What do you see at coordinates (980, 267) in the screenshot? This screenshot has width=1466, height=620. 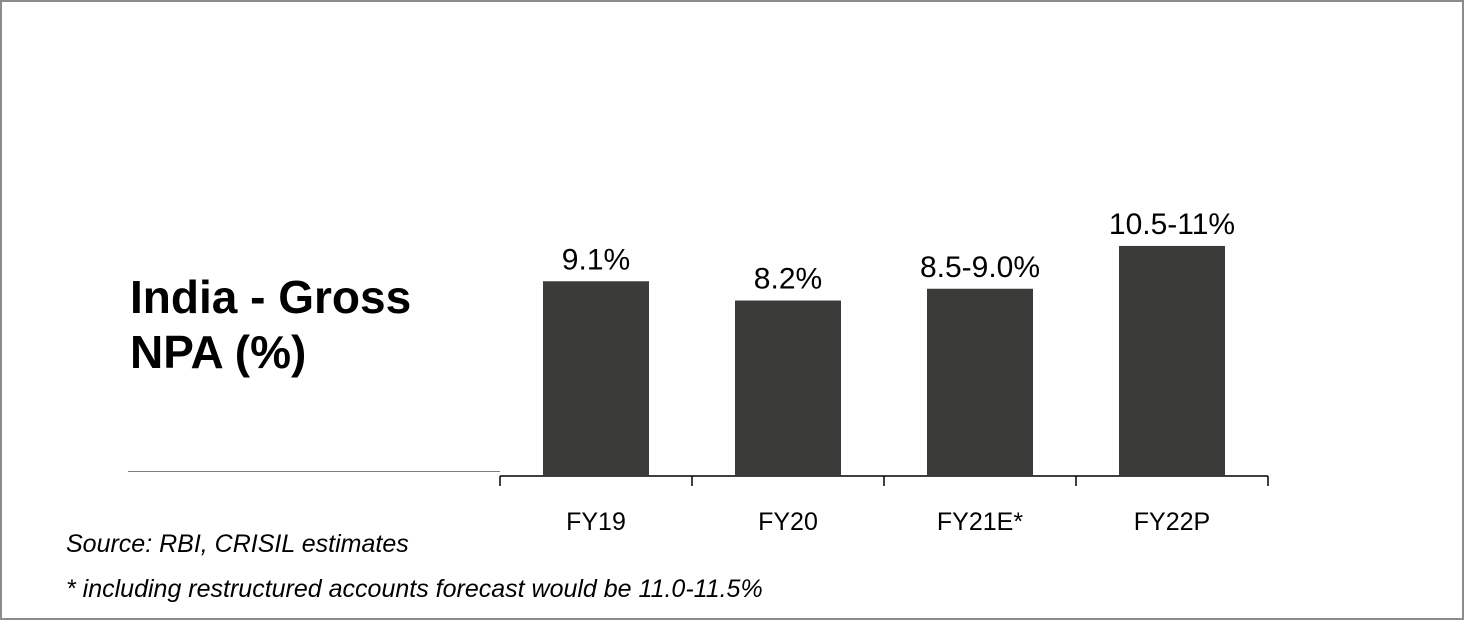 I see `data-label: 8.5-9.0%` at bounding box center [980, 267].